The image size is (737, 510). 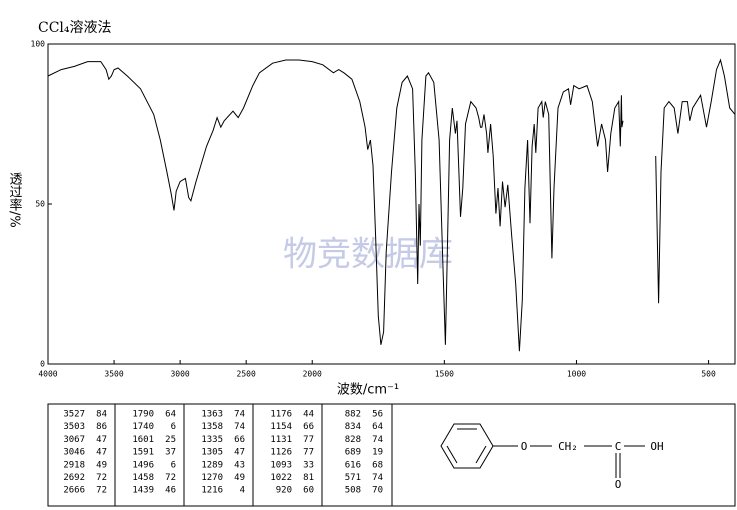 I want to click on peak-wavenumber: 3067, so click(x=74, y=440).